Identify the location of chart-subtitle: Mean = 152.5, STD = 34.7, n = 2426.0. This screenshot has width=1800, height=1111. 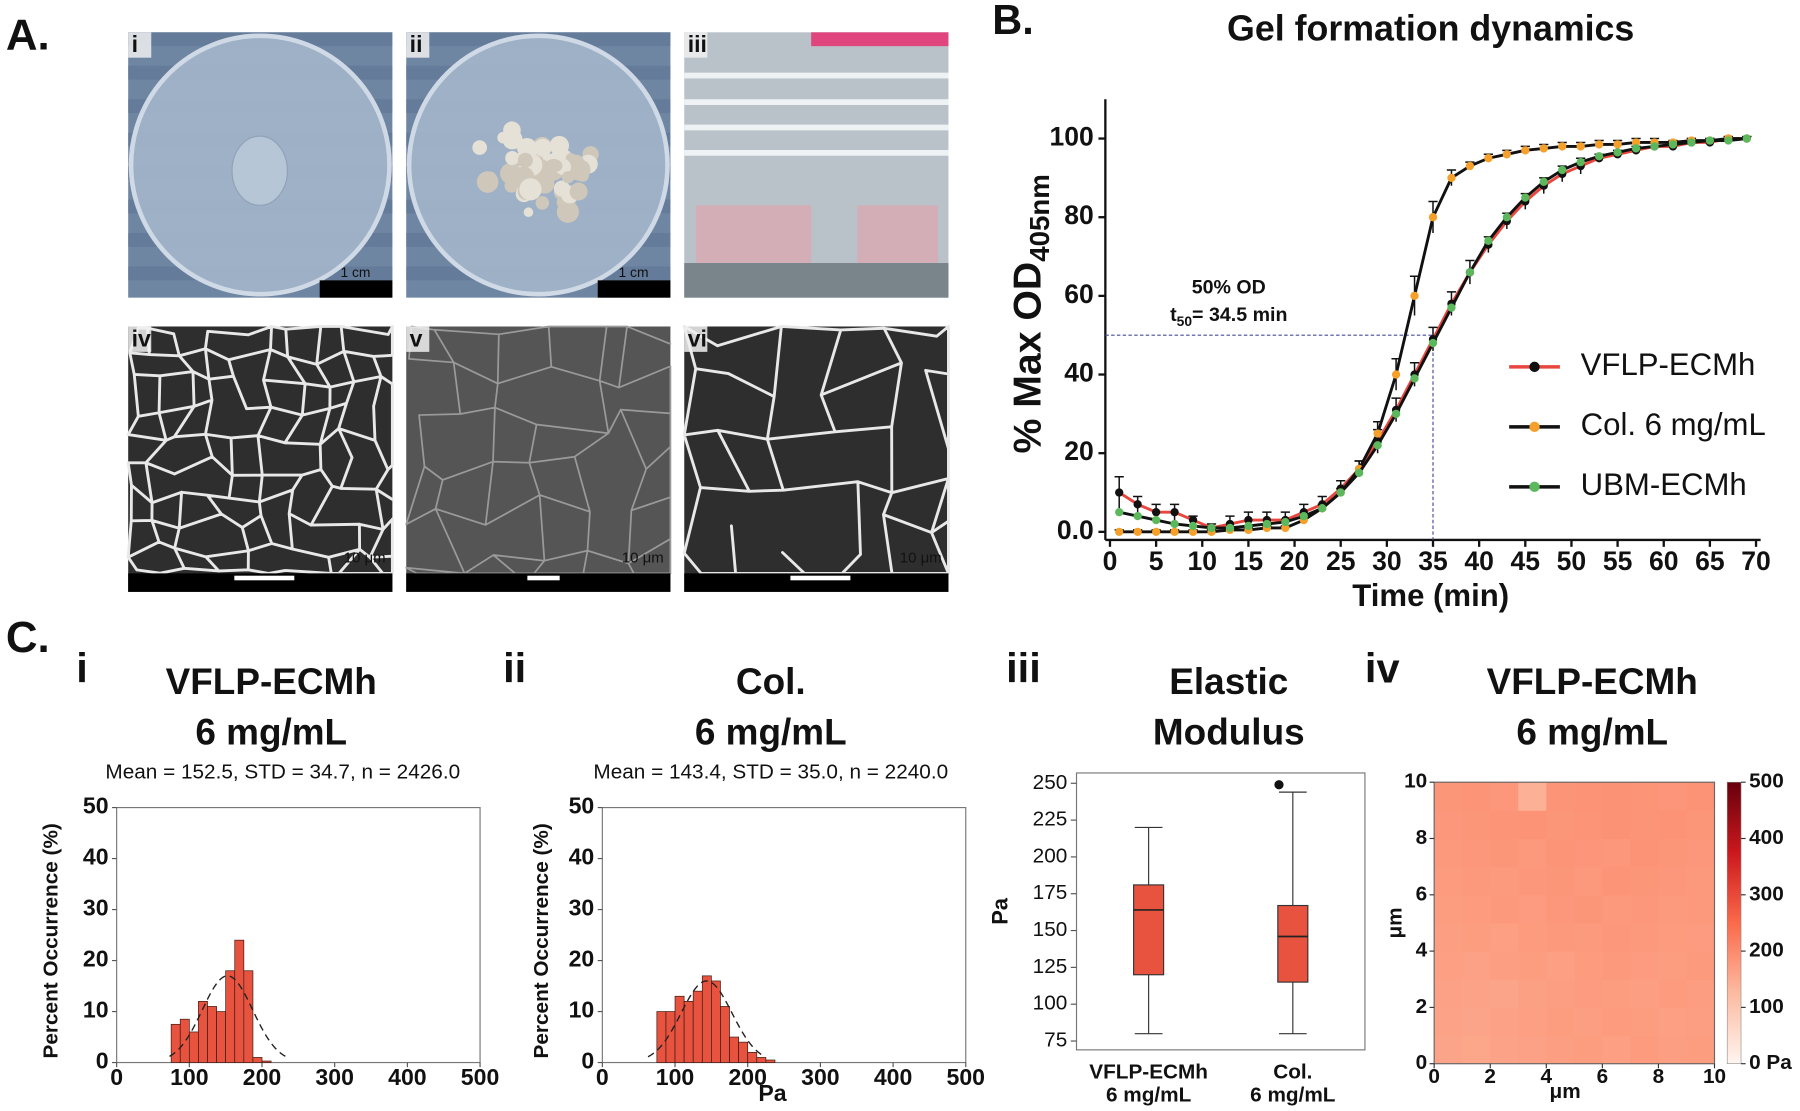
(282, 771).